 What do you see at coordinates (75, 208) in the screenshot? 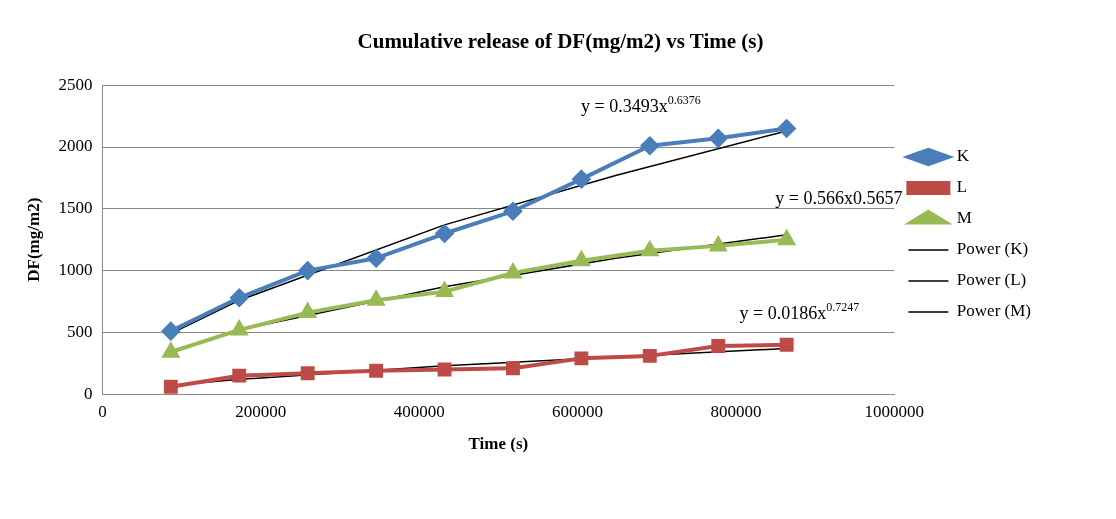
I see `y-tick-label: 1500` at bounding box center [75, 208].